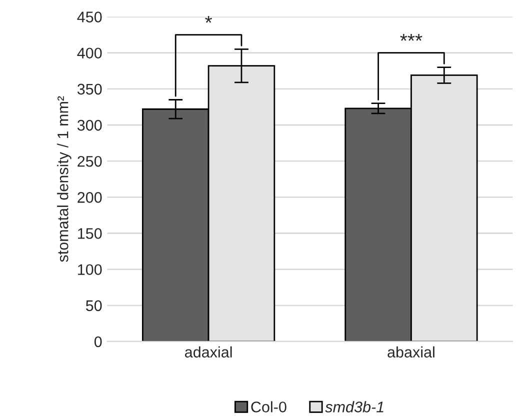 The height and width of the screenshot is (419, 523). I want to click on annotation: *, so click(208, 19).